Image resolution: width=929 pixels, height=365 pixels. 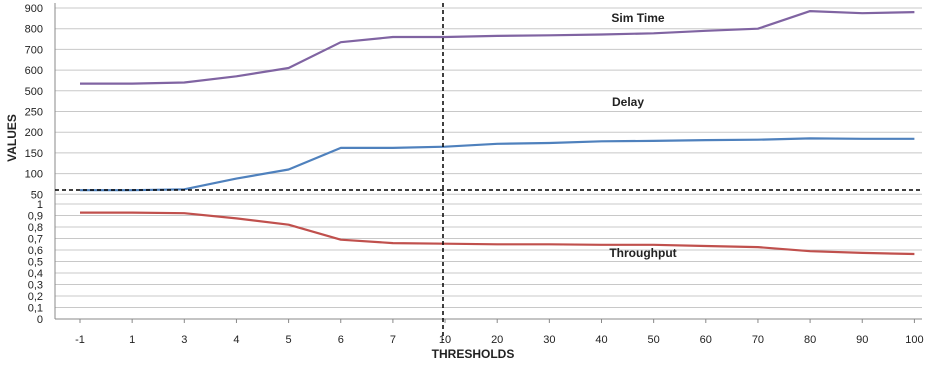 What do you see at coordinates (473, 354) in the screenshot?
I see `x-axis-title: THRESHOLDS` at bounding box center [473, 354].